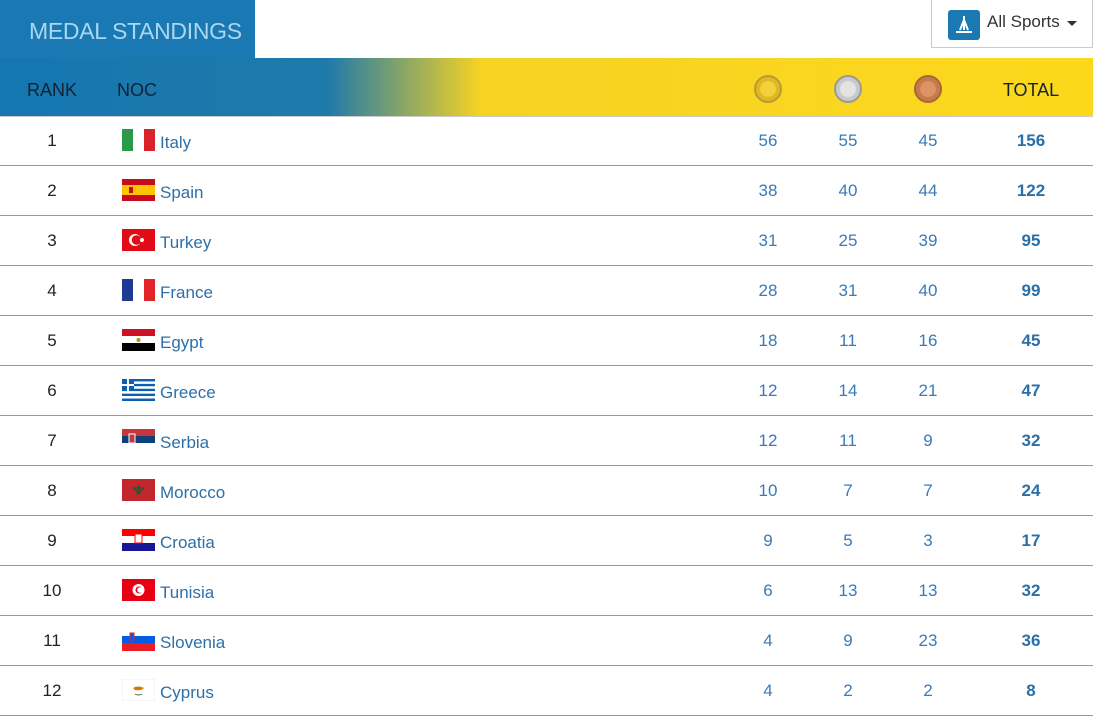  I want to click on silver-count: 13, so click(848, 590).